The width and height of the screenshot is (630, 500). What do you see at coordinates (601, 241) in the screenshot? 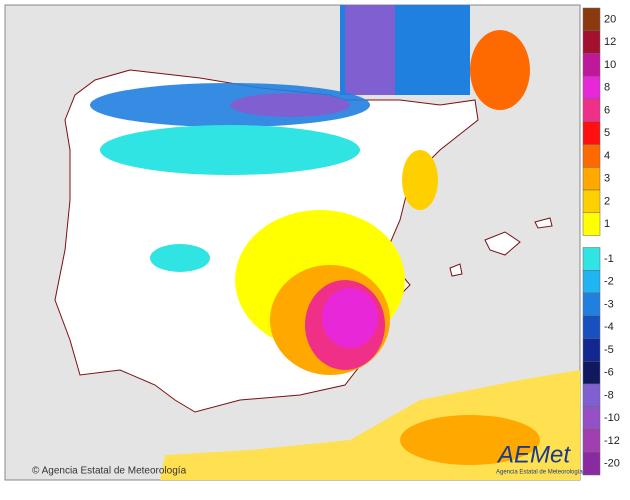
I see `legend: 20 12 10 8 6 5 4 3 2 1 -1 -2 -3 -4 -5 -6 -8 -10 -12 -20` at bounding box center [601, 241].